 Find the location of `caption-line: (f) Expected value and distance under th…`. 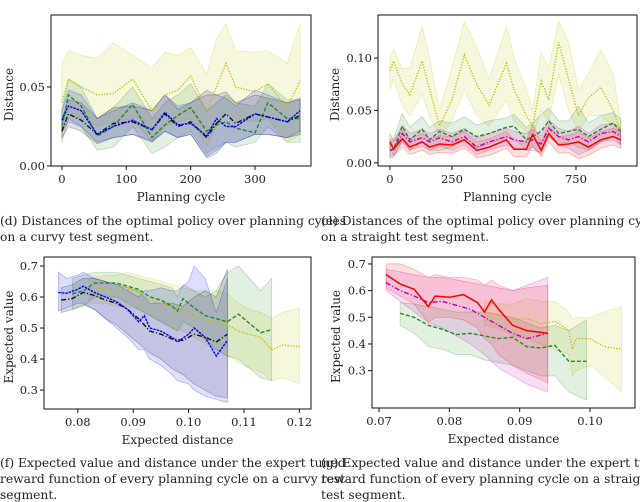

caption-line: (f) Expected value and distance under th… is located at coordinates (173, 463).